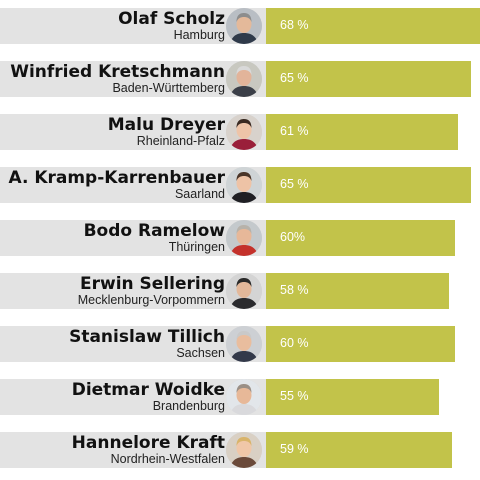 The height and width of the screenshot is (480, 480). What do you see at coordinates (154, 231) in the screenshot?
I see `politician-name: Bodo Ramelow` at bounding box center [154, 231].